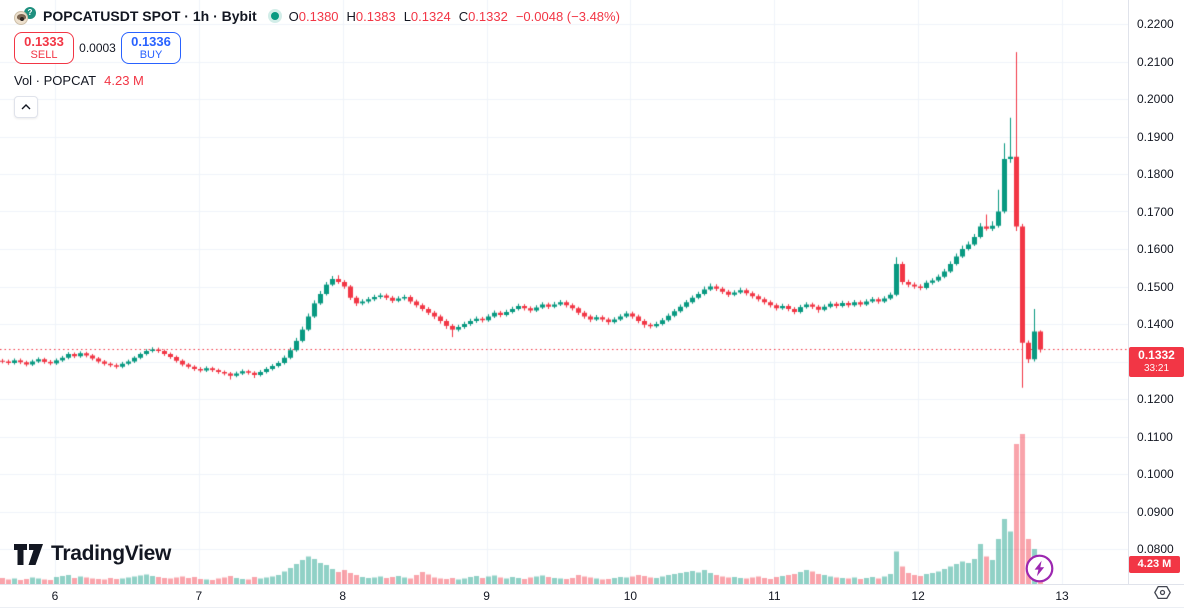 This screenshot has width=1184, height=608. I want to click on price-tick-label: 0.2100, so click(1155, 61).